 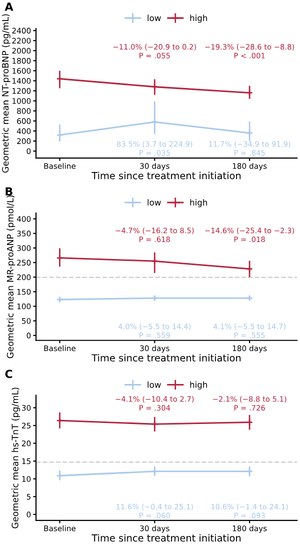 I want to click on chart-title: B, so click(x=9, y=191).